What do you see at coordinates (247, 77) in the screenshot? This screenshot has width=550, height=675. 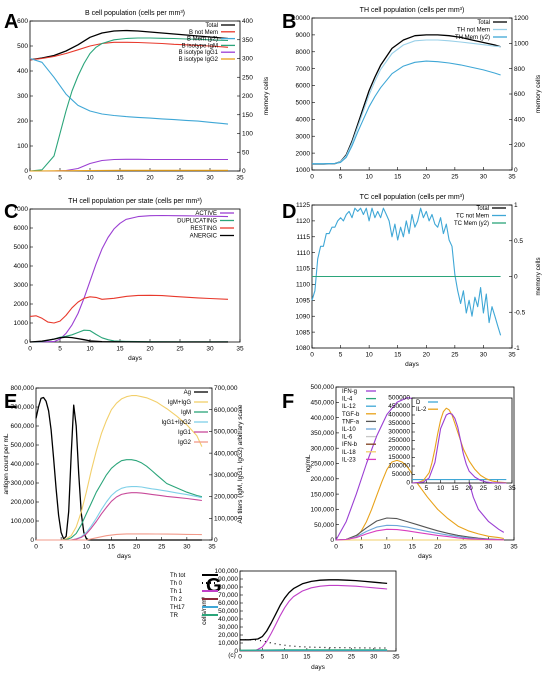 I see `y2-tick-label: 250` at bounding box center [247, 77].